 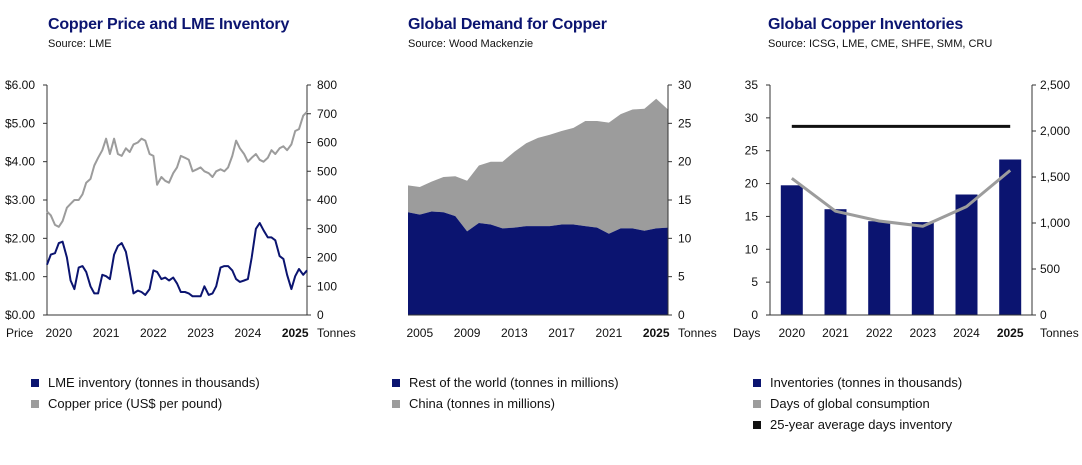 I want to click on chart-title: Copper Price and LME Inventory, so click(x=169, y=24).